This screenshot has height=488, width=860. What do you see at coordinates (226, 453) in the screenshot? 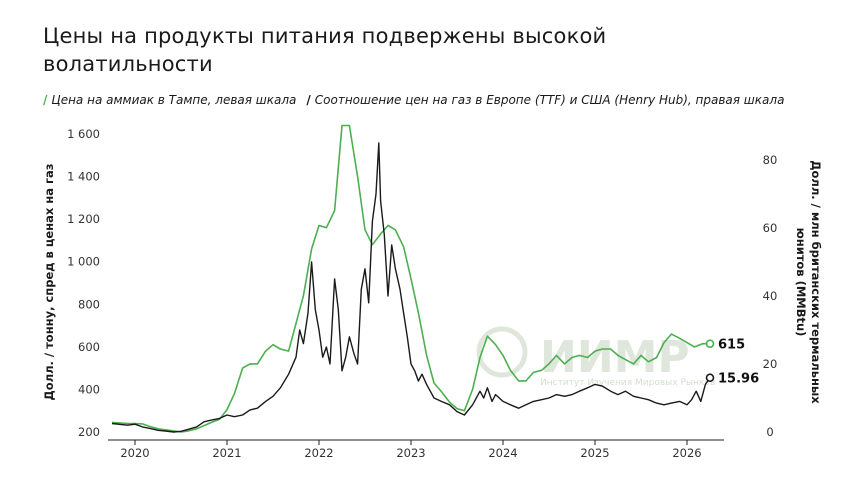
I see `x-axis-tick-label: 2021` at bounding box center [226, 453].